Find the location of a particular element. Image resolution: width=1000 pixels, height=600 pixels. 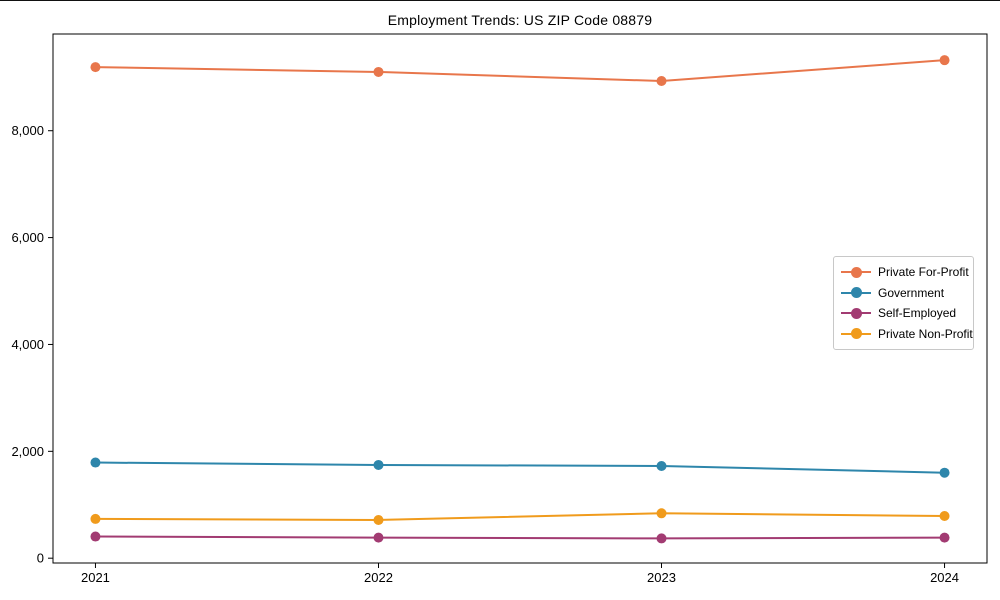

legend-item-government: Government is located at coordinates (903, 293).